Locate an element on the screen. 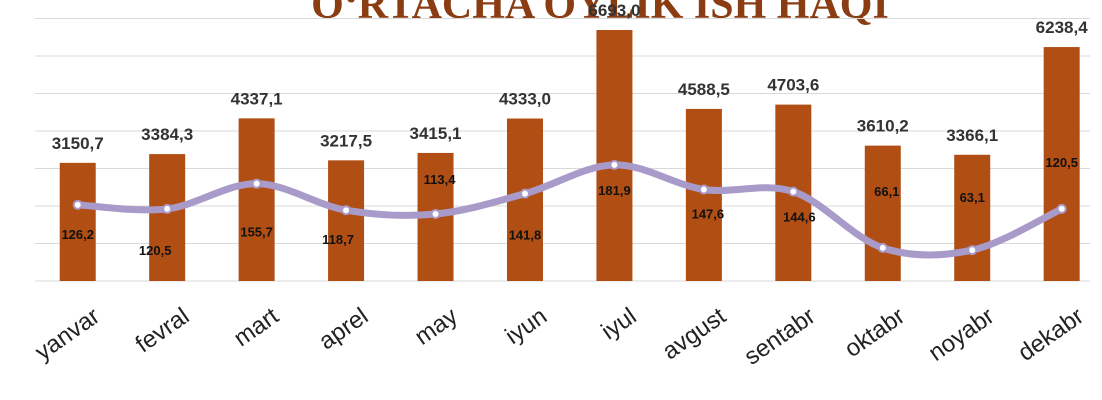  line-value-label: 181,9 is located at coordinates (614, 190).